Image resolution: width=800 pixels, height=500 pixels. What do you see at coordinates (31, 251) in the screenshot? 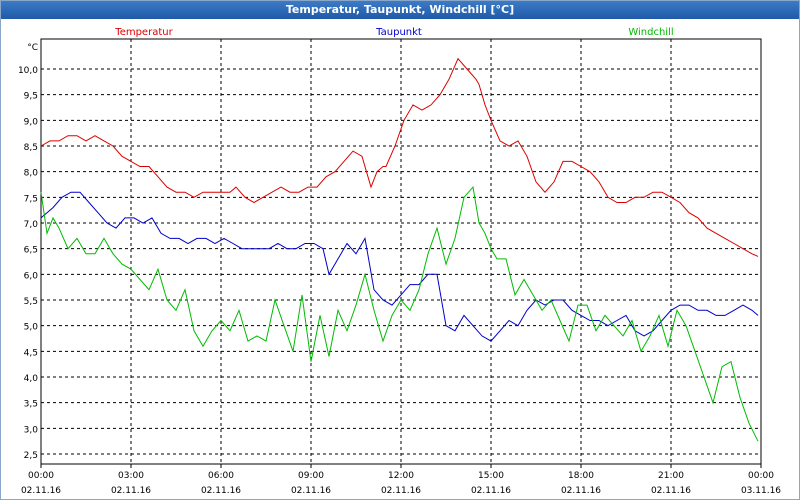
I see `y-tick-label: 6,5` at bounding box center [31, 251].